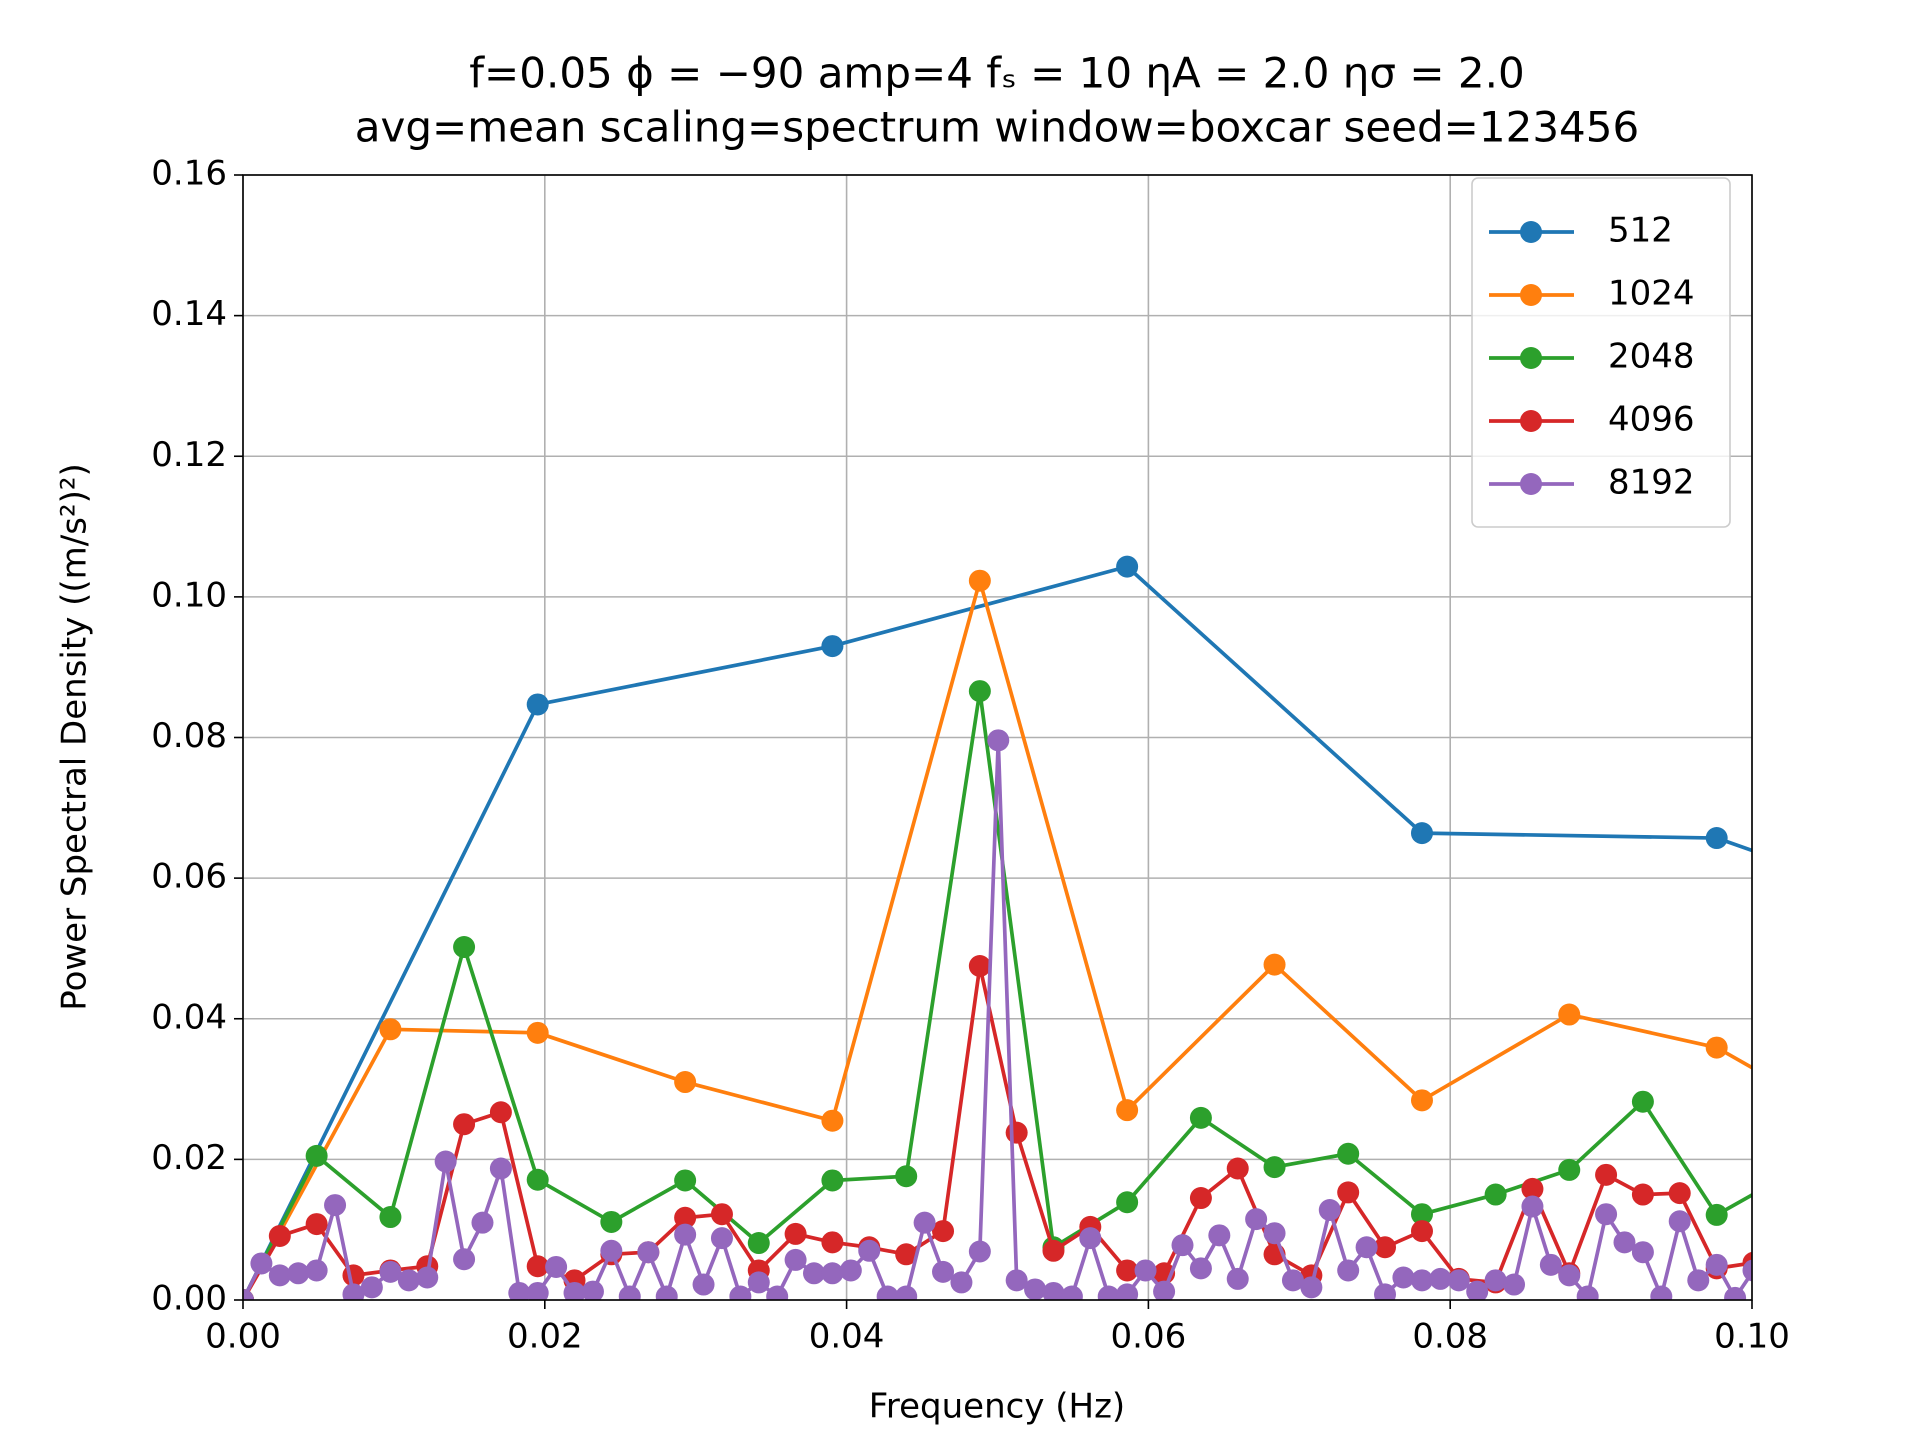 This screenshot has width=1920, height=1440. What do you see at coordinates (243, 1337) in the screenshot?
I see `x-tick-label: 0.00` at bounding box center [243, 1337].